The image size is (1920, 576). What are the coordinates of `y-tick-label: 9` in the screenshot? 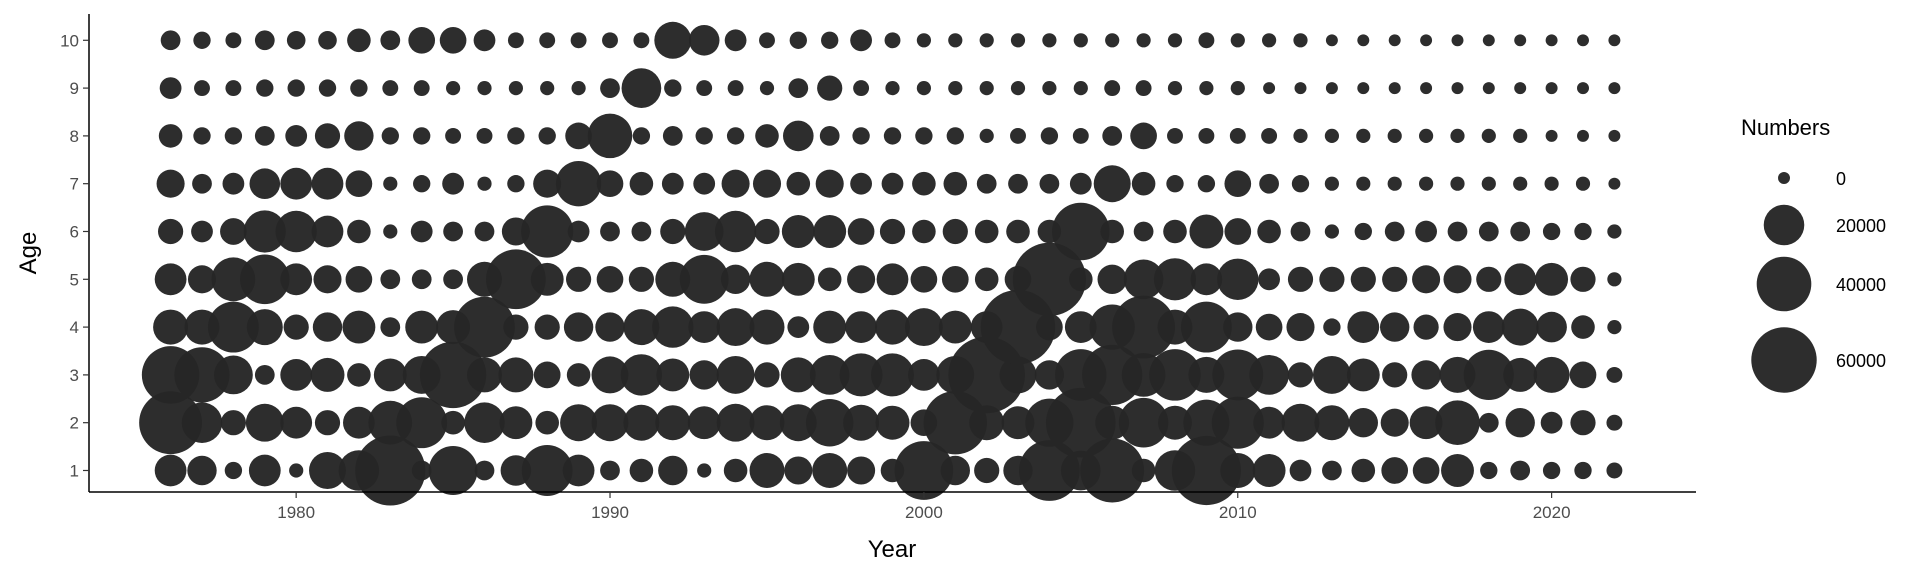 It's located at (74, 88).